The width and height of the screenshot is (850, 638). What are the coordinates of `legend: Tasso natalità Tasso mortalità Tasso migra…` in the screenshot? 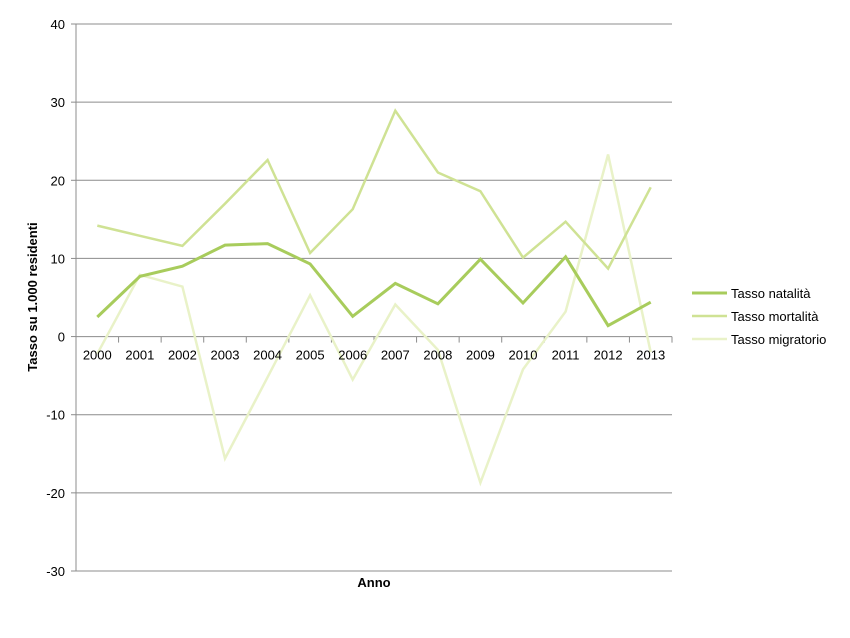 It's located at (759, 316).